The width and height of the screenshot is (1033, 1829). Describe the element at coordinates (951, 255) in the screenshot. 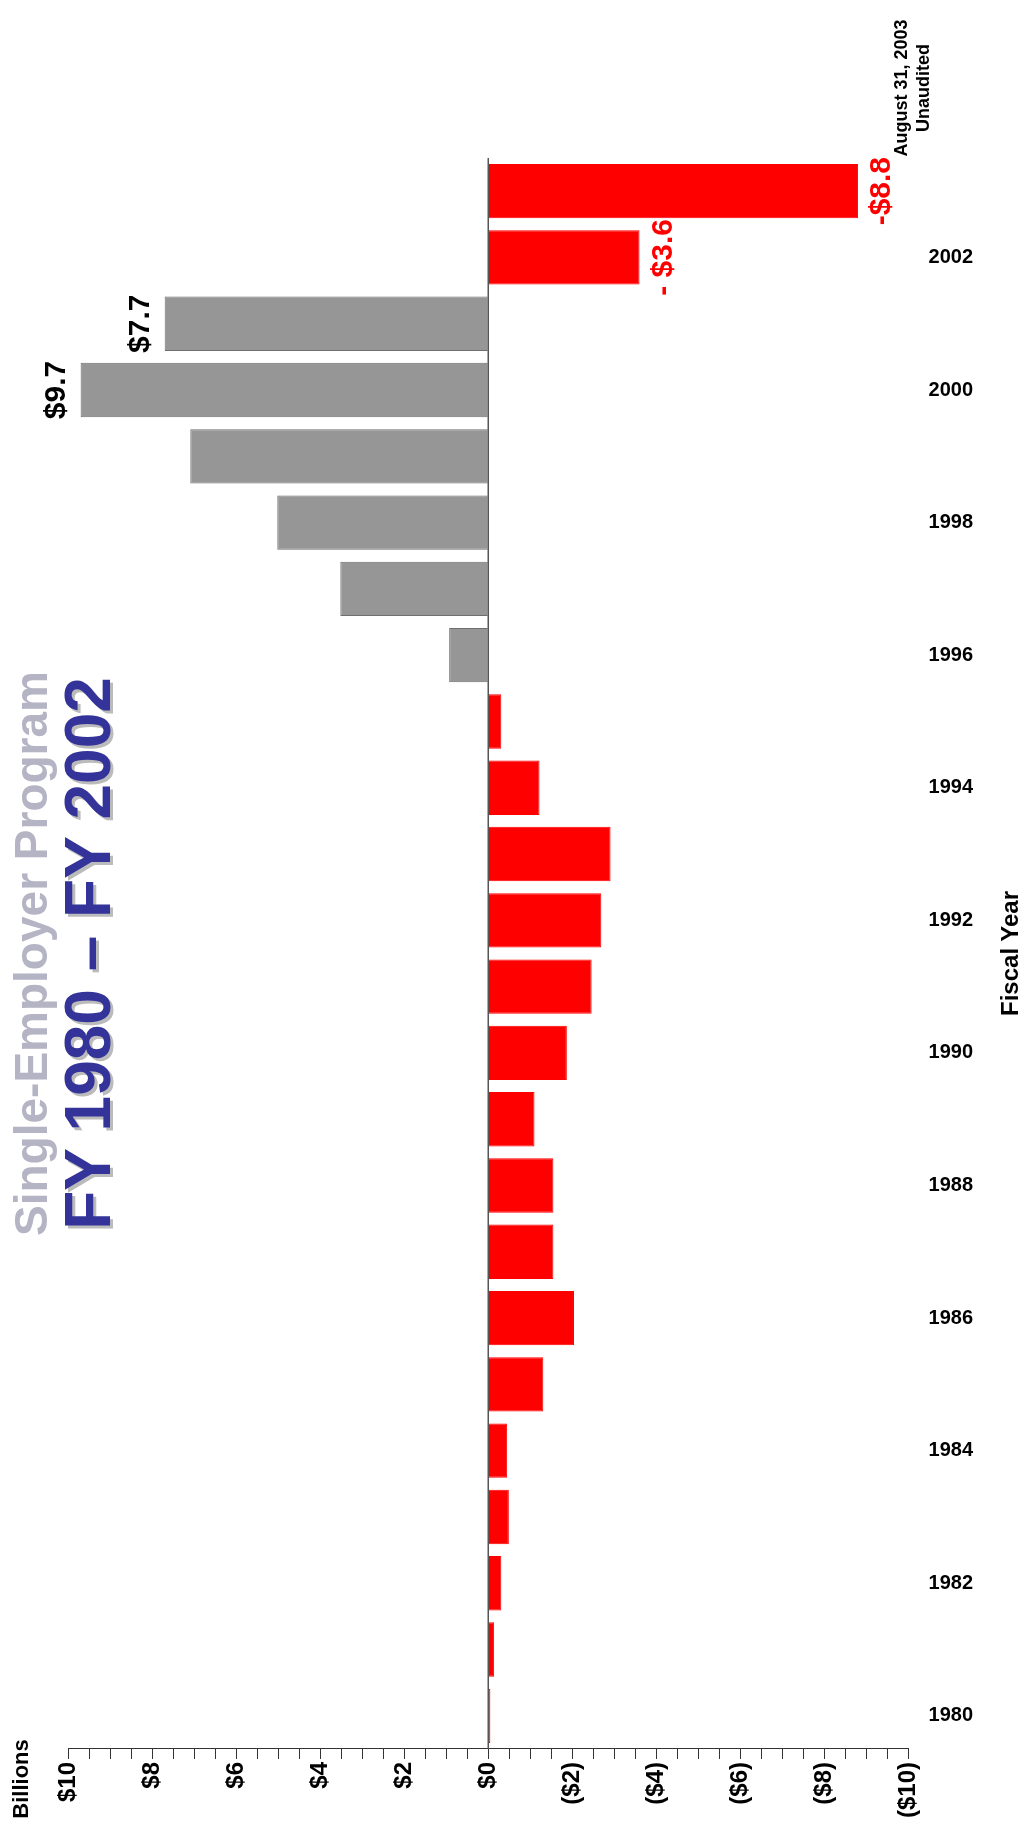

I see `y-tick-label: 2002` at that location.